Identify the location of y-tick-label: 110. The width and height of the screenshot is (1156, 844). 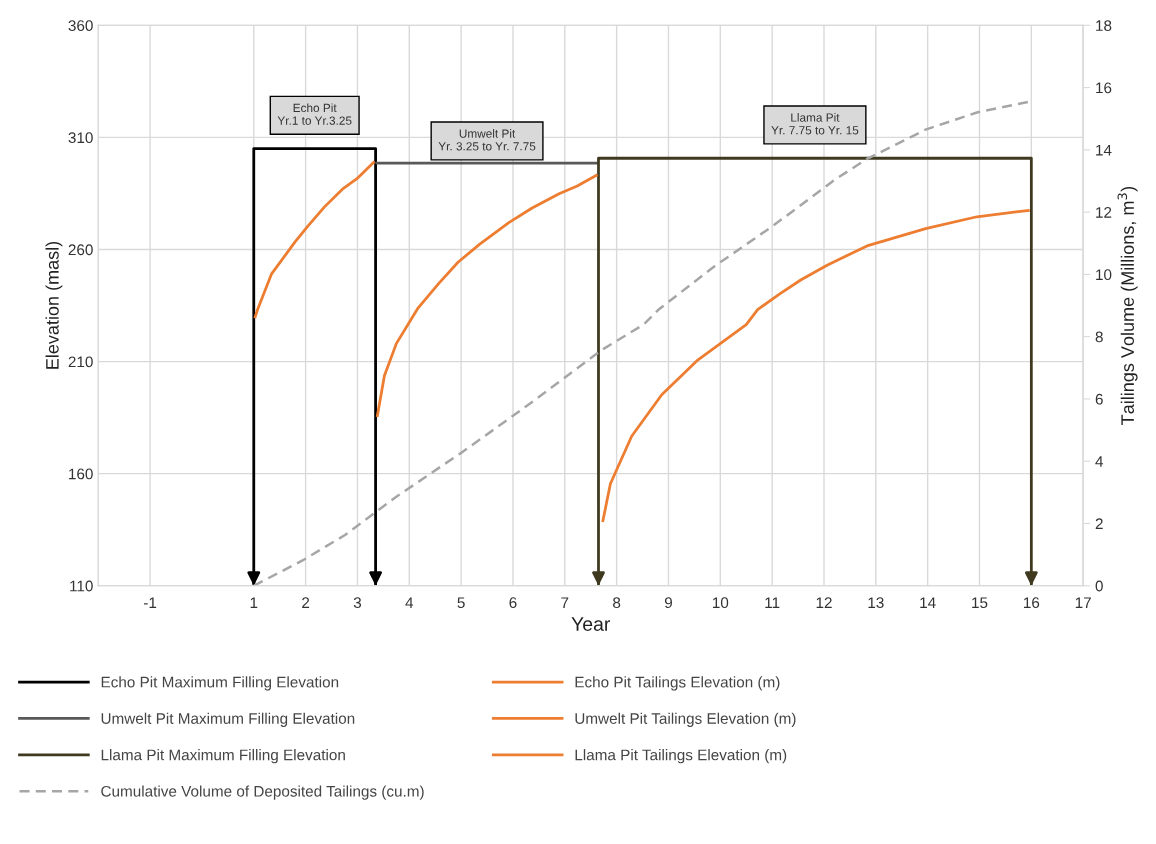
(81, 586).